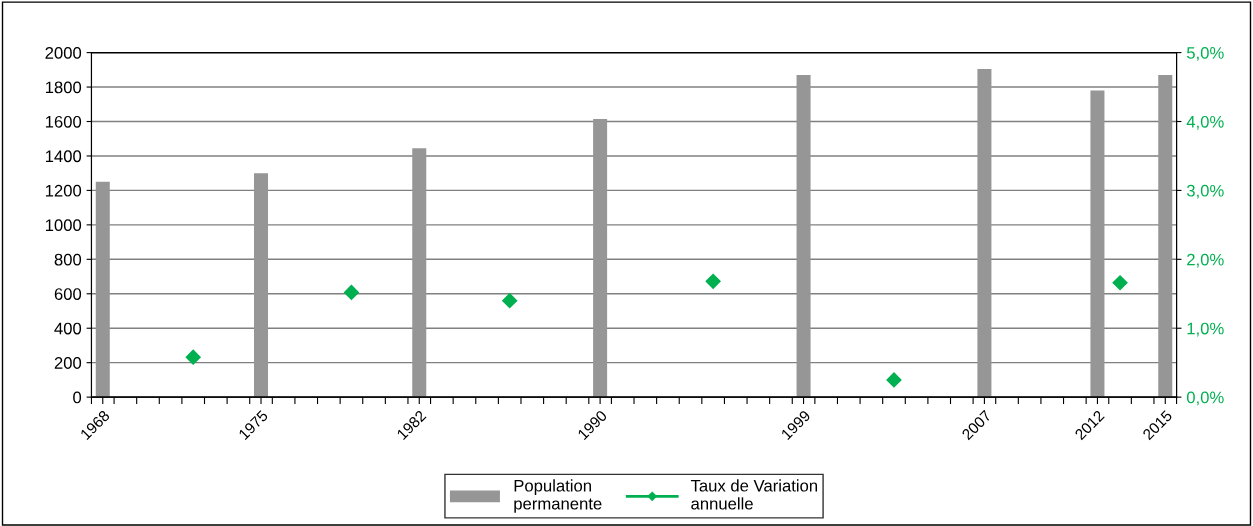  What do you see at coordinates (1205, 260) in the screenshot?
I see `y2-tick-label: 2,0%` at bounding box center [1205, 260].